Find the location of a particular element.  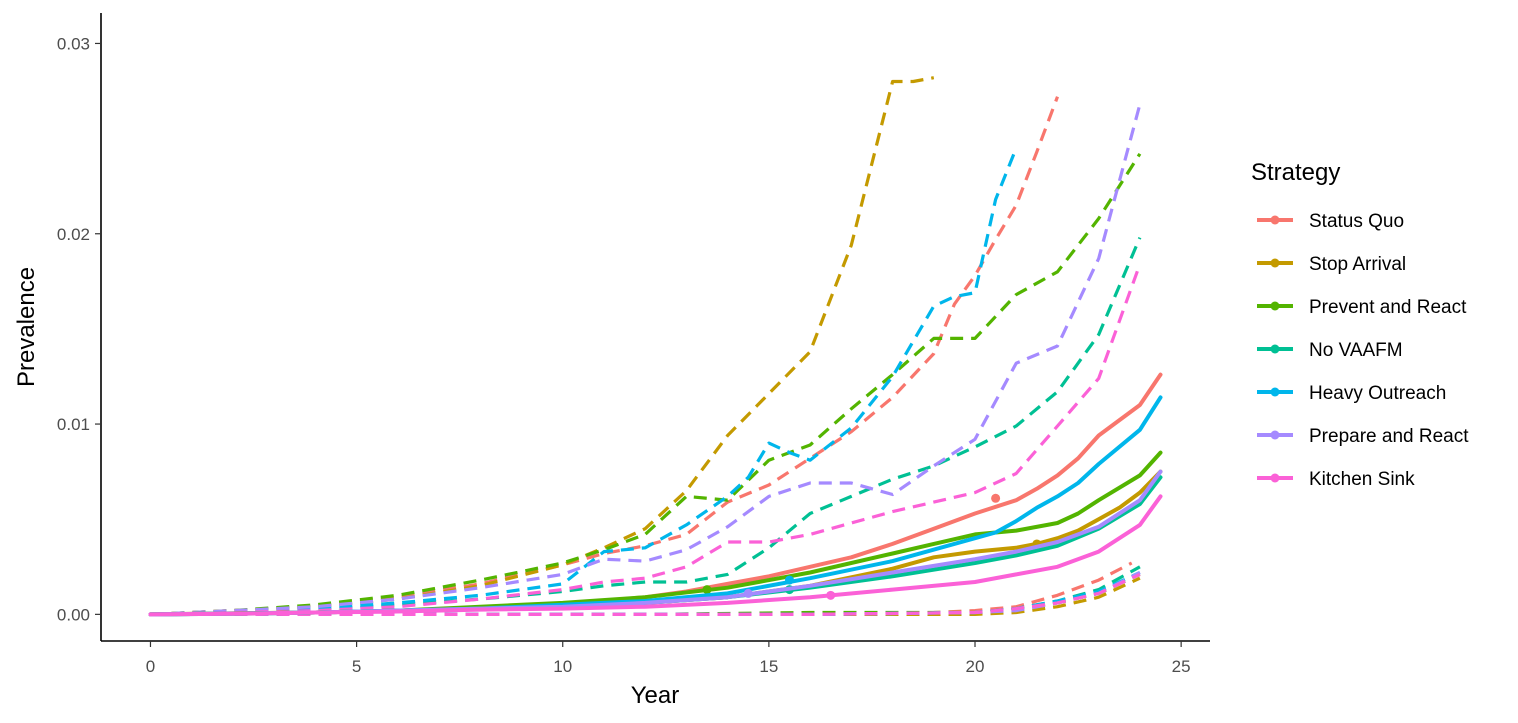

kitchen-sink-legend-key-point is located at coordinates (1275, 478).